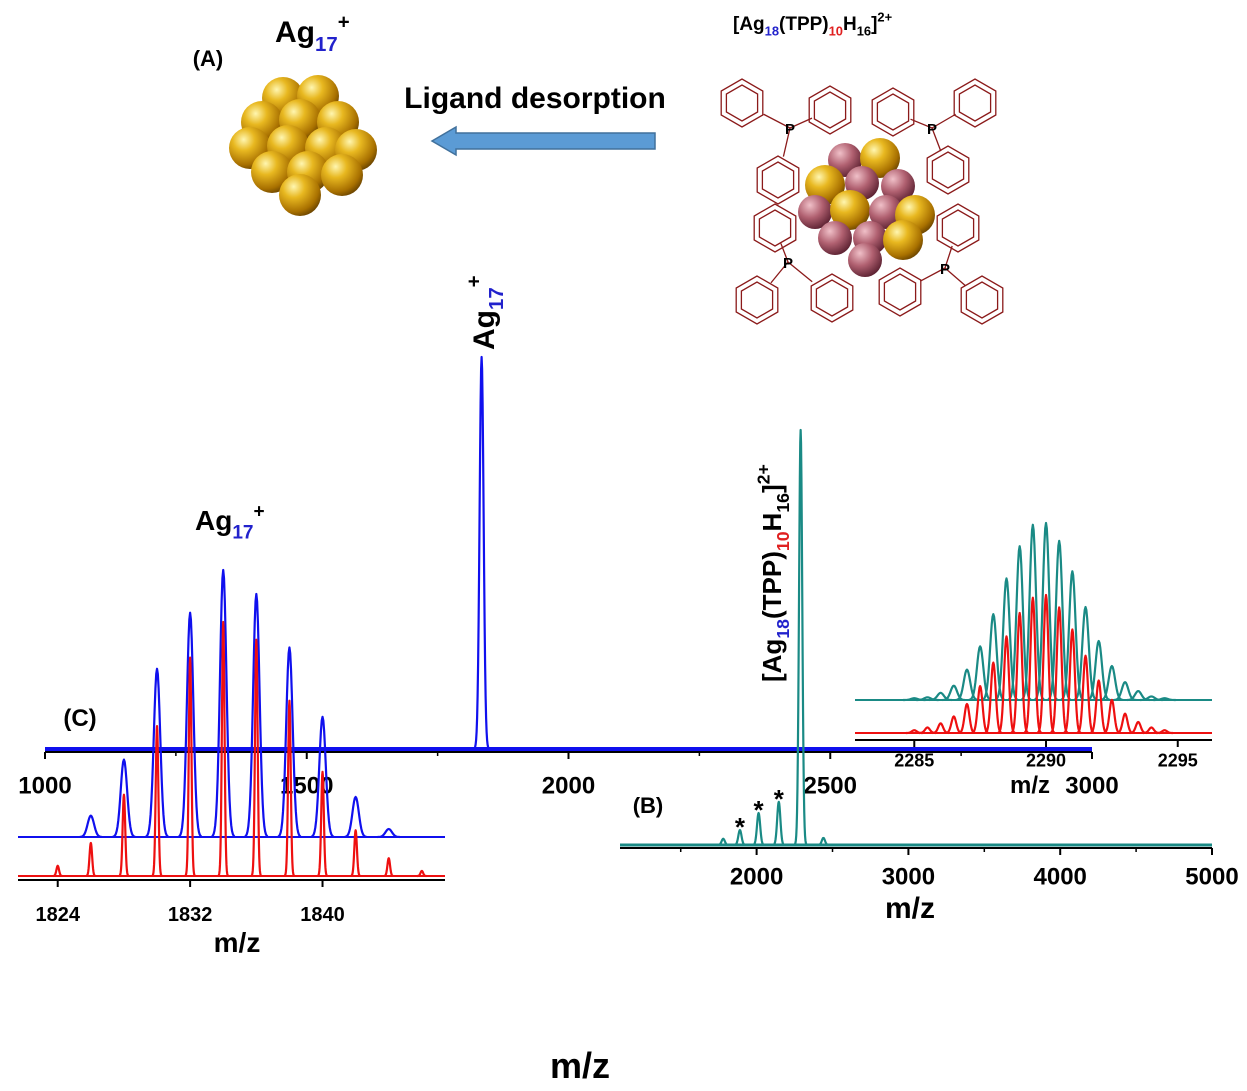 This screenshot has height=1091, width=1247. Describe the element at coordinates (772, 31) in the screenshot. I see `formula-part: 18` at that location.